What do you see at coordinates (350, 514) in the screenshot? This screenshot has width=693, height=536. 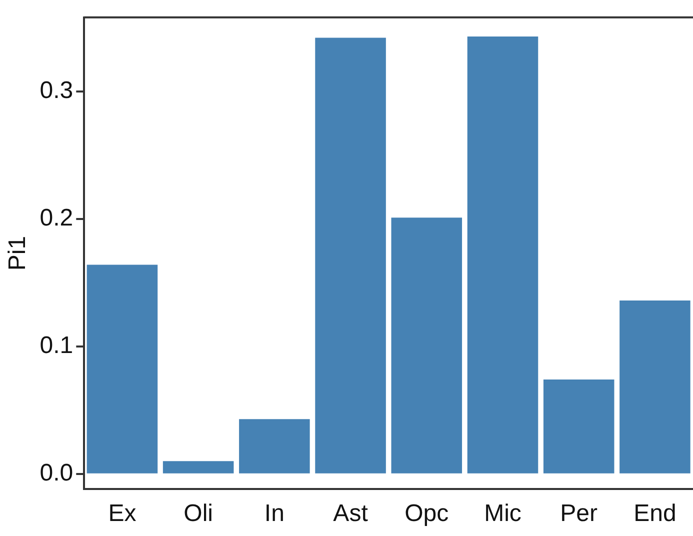 I see `x-tick-label: Ast` at bounding box center [350, 514].